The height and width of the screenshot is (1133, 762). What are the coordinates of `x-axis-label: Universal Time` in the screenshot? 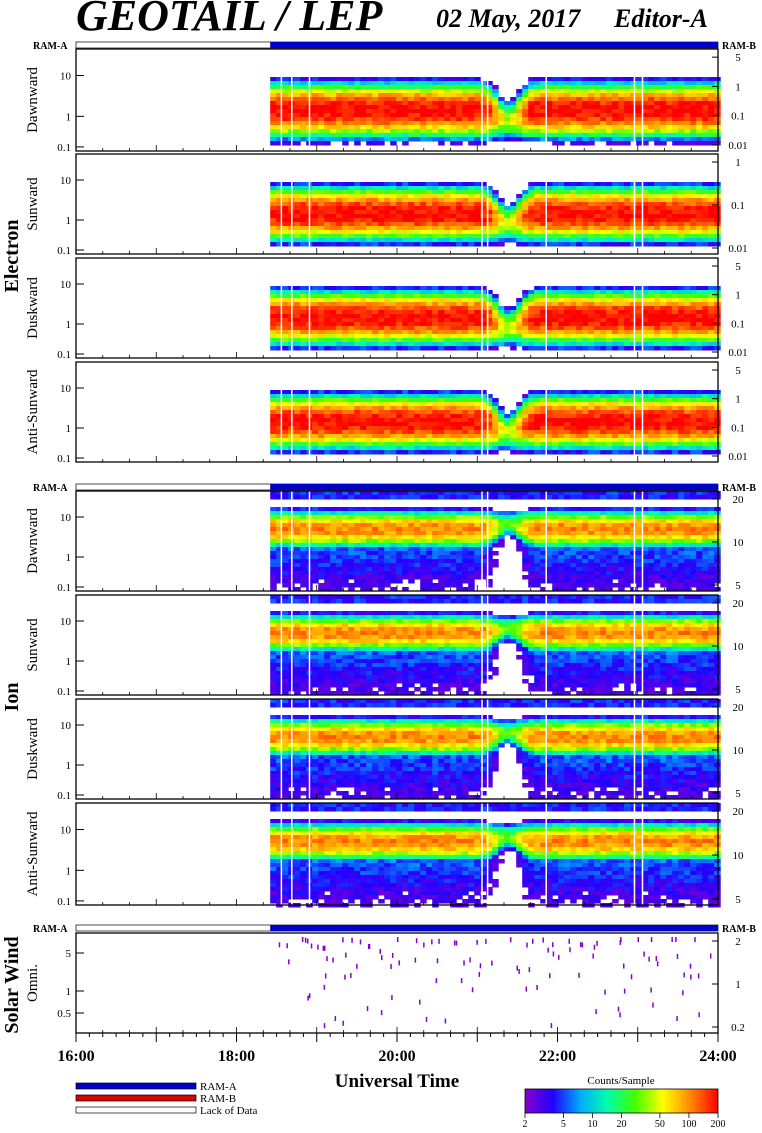 It's located at (397, 1081).